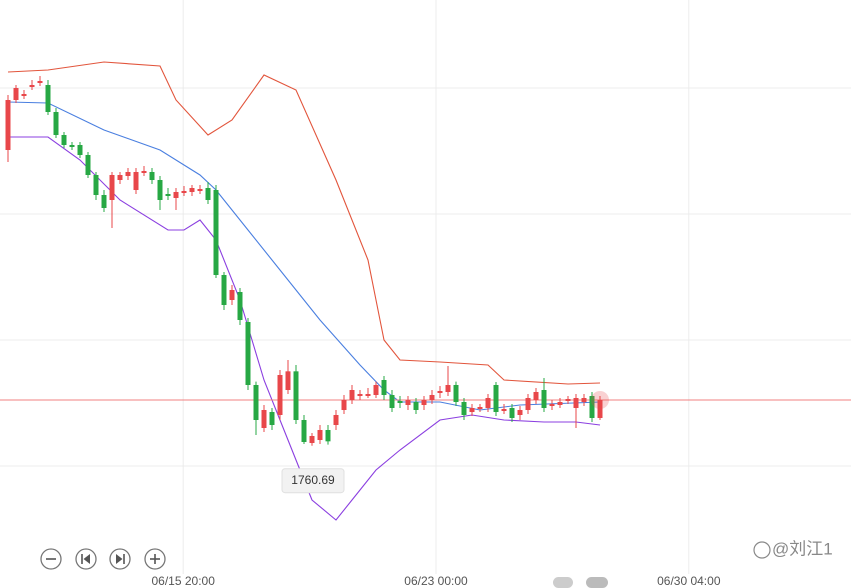  What do you see at coordinates (762, 550) in the screenshot?
I see `watermark-icon` at bounding box center [762, 550].